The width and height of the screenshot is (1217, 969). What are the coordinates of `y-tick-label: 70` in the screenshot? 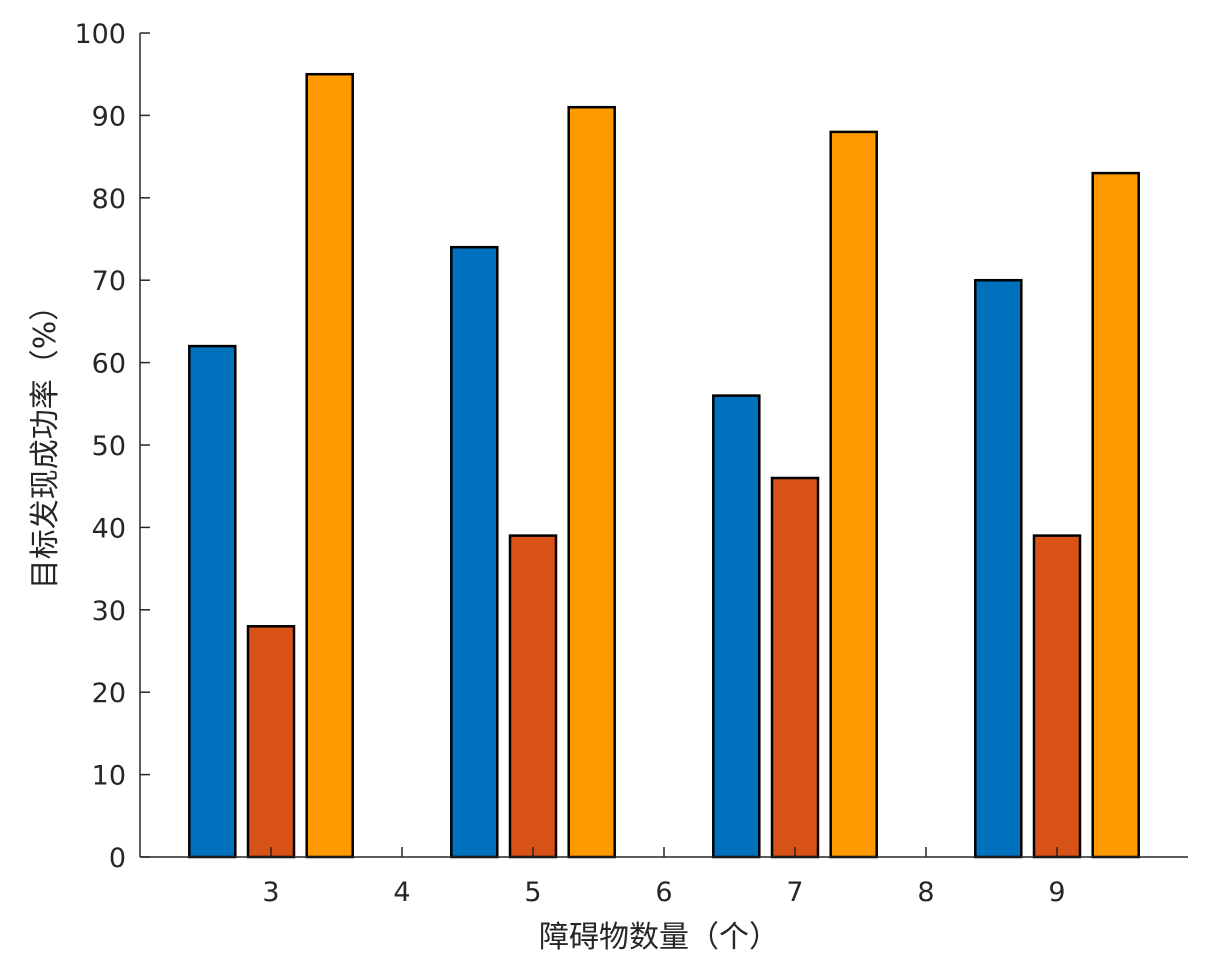 It's located at (109, 281).